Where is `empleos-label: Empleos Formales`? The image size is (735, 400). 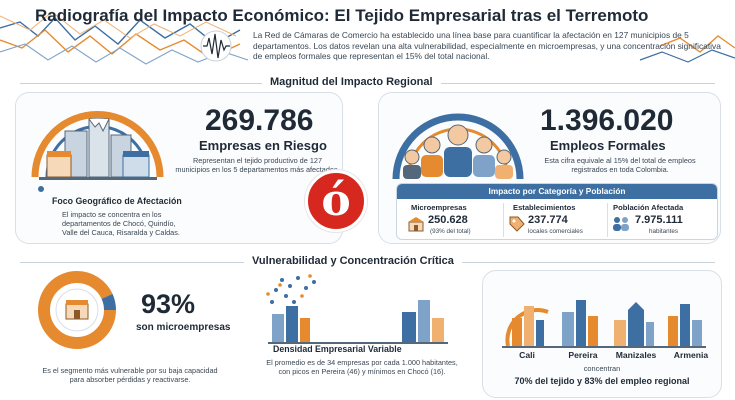
empleos-label: Empleos Formales is located at coordinates (608, 145).